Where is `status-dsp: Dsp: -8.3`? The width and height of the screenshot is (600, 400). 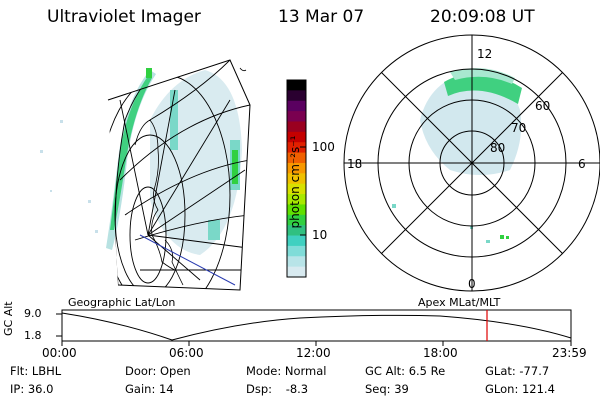
status-dsp: Dsp: -8.3 is located at coordinates (277, 389).